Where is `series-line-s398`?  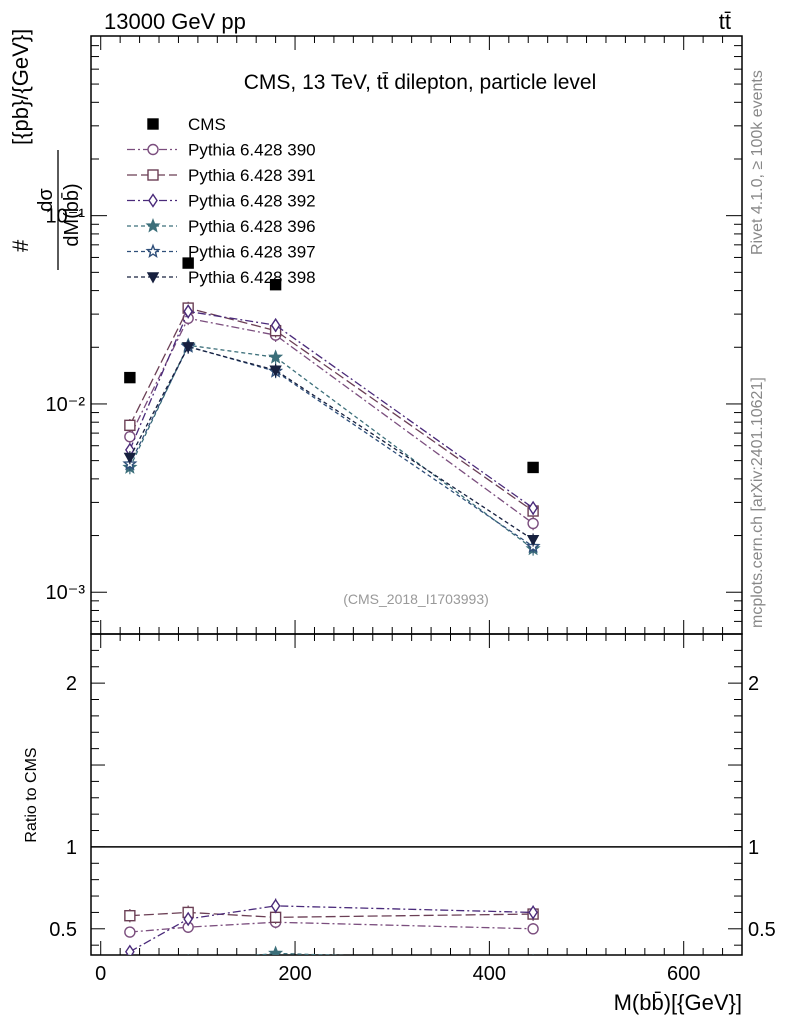
series-line-s398 is located at coordinates (331, 443).